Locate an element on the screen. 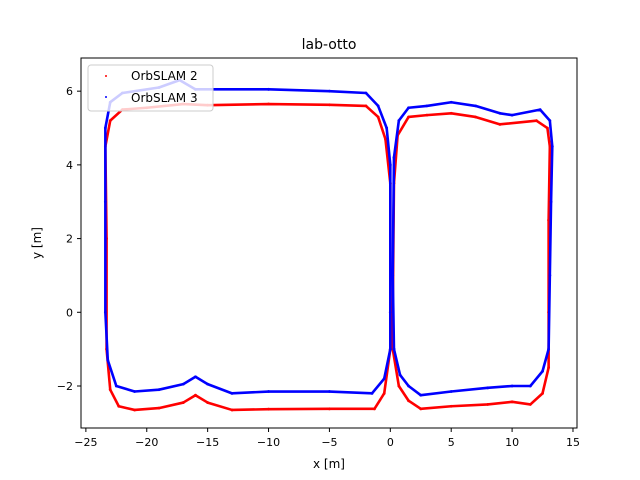 Image resolution: width=640 pixels, height=480 pixels. x-axis-label: x [m] is located at coordinates (329, 464).